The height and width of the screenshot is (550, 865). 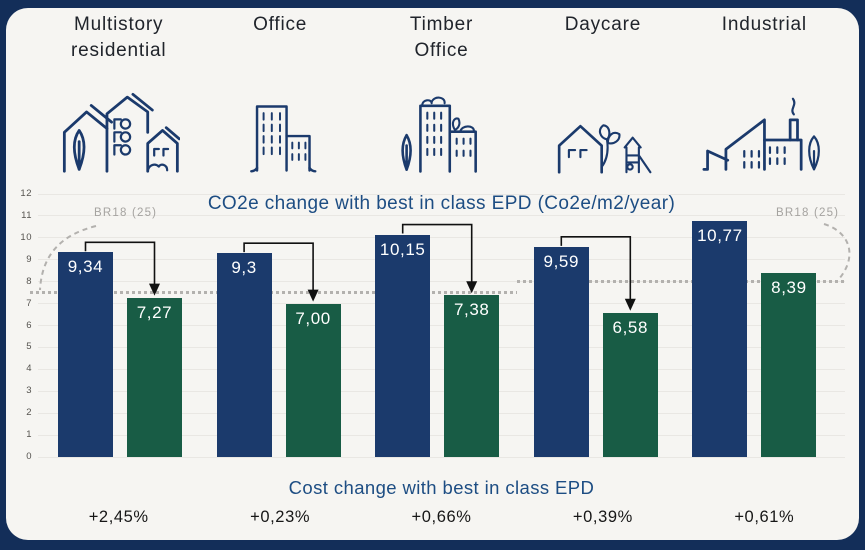 What do you see at coordinates (402, 249) in the screenshot?
I see `bar-value: 10,15` at bounding box center [402, 249].